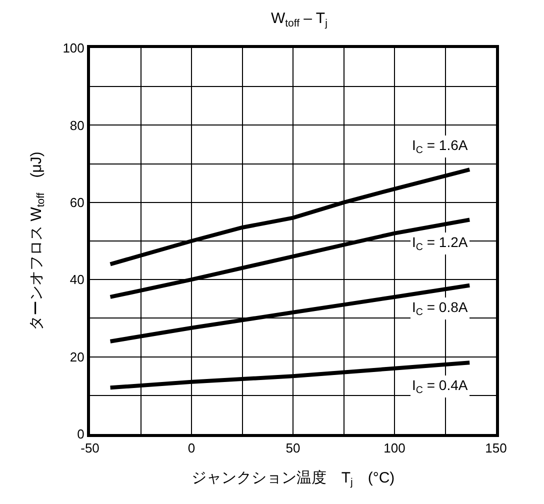  Describe the element at coordinates (192, 448) in the screenshot. I see `x-tick-label: 0` at that location.